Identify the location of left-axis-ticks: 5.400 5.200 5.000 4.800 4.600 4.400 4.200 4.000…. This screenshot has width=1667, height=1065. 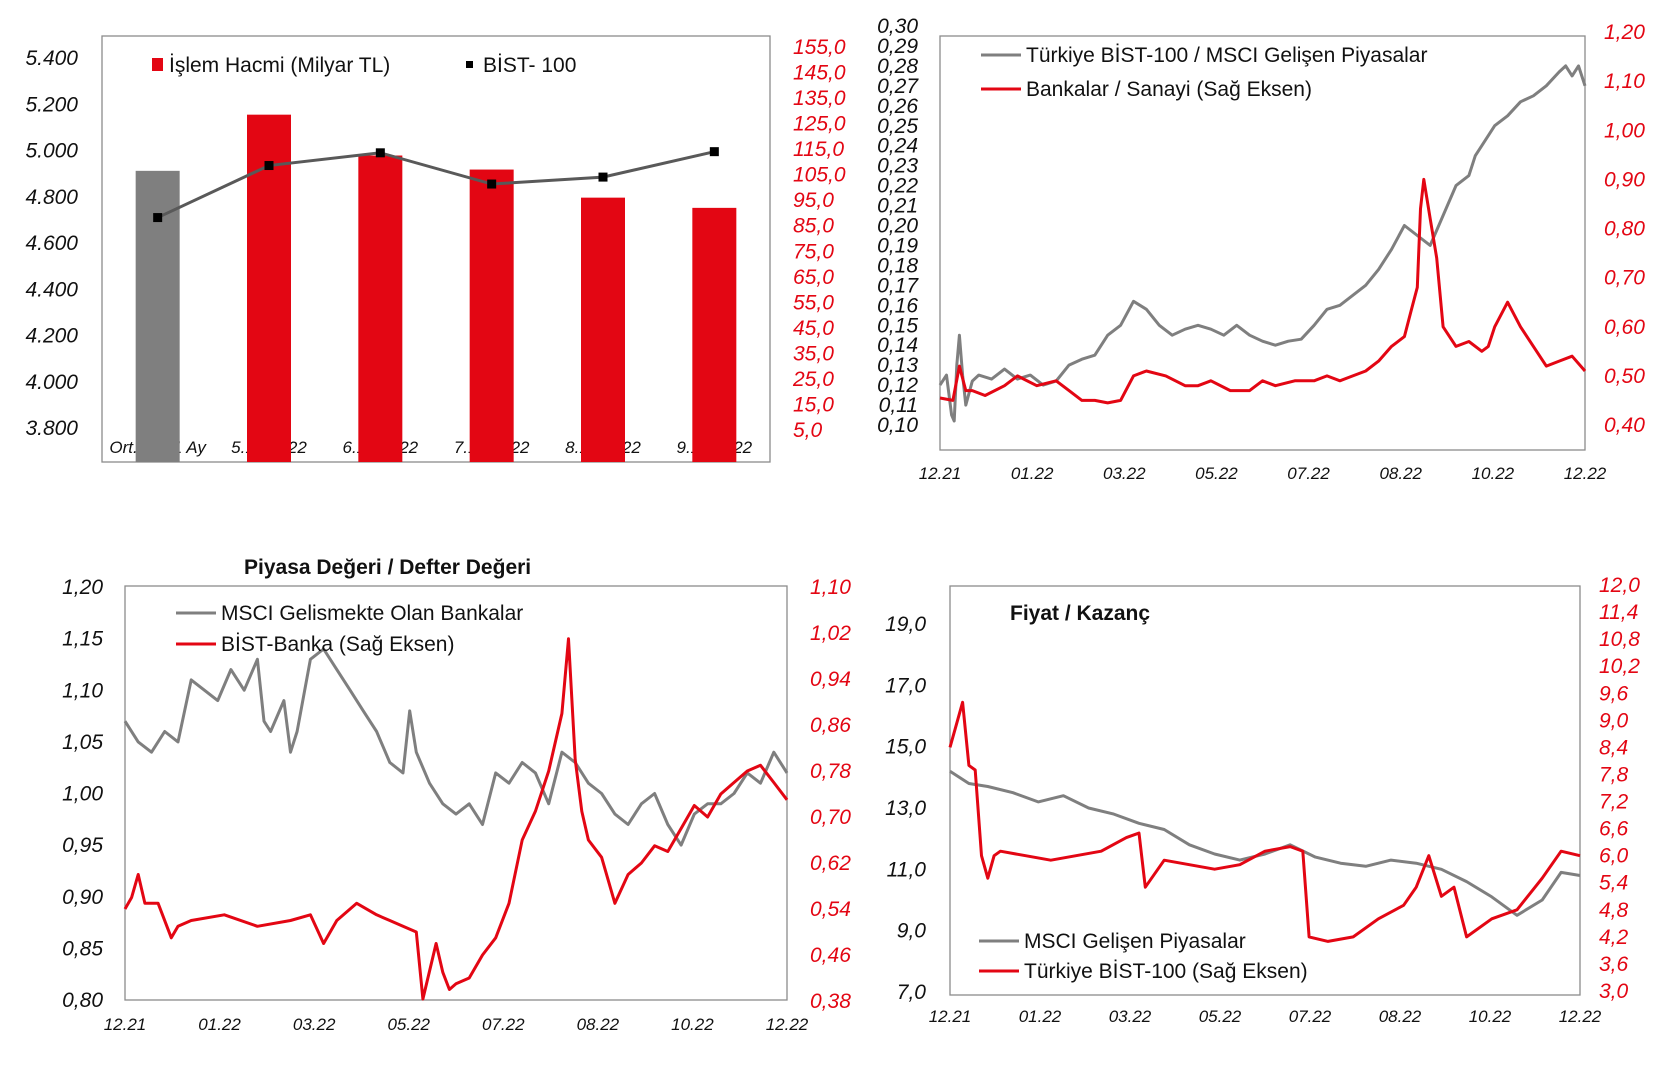
(51, 243).